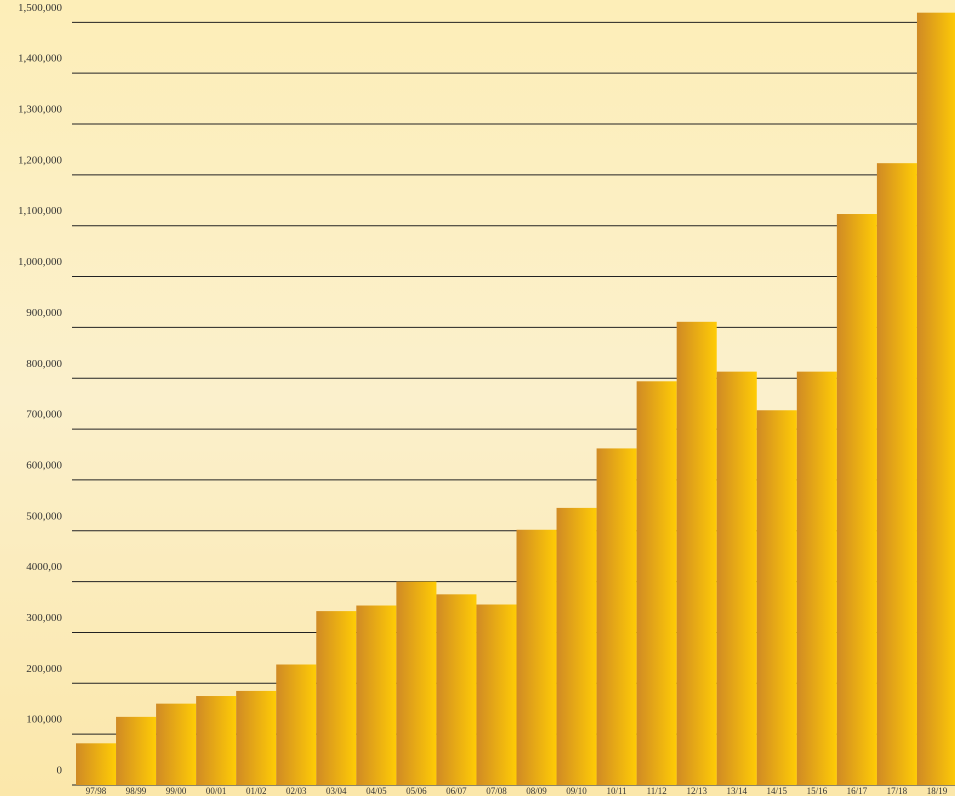  I want to click on x-tick-label: 05/06, so click(416, 791).